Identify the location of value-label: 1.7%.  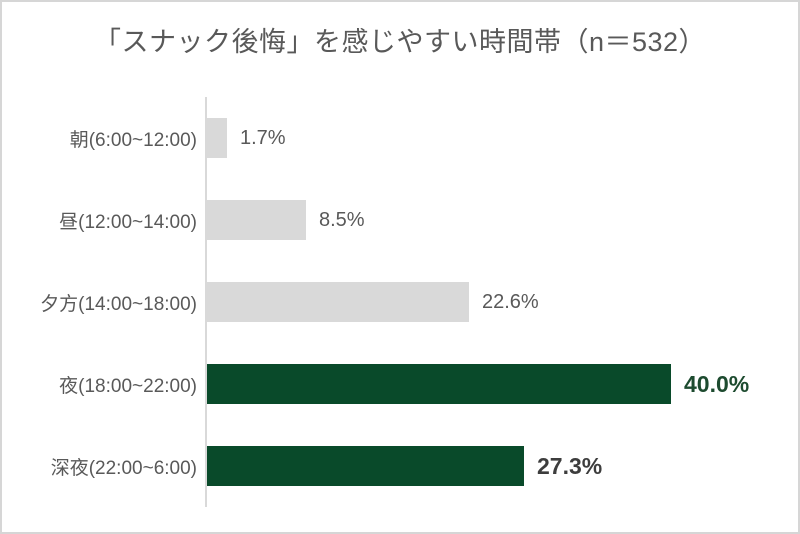
(263, 137).